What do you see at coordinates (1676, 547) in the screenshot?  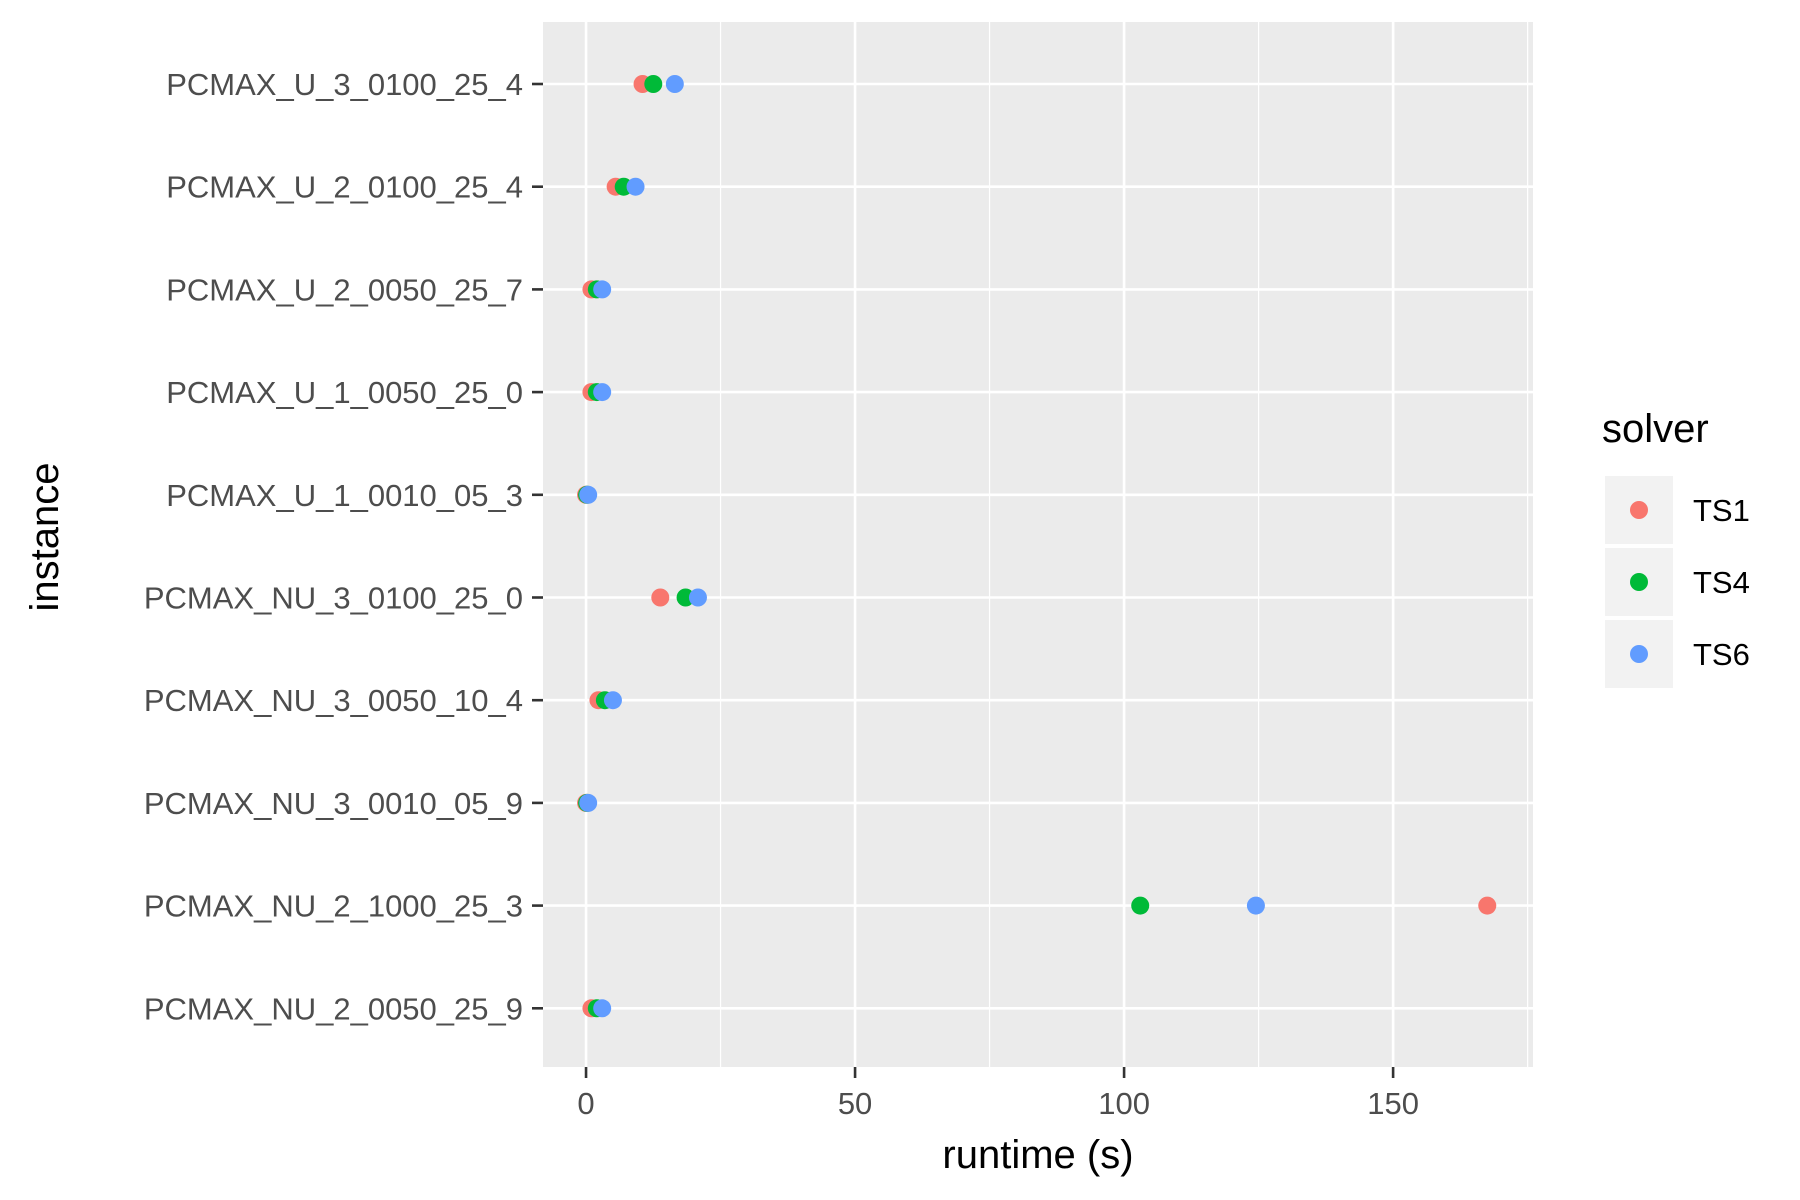 I see `legend: solver TS1 TS4 TS6` at bounding box center [1676, 547].